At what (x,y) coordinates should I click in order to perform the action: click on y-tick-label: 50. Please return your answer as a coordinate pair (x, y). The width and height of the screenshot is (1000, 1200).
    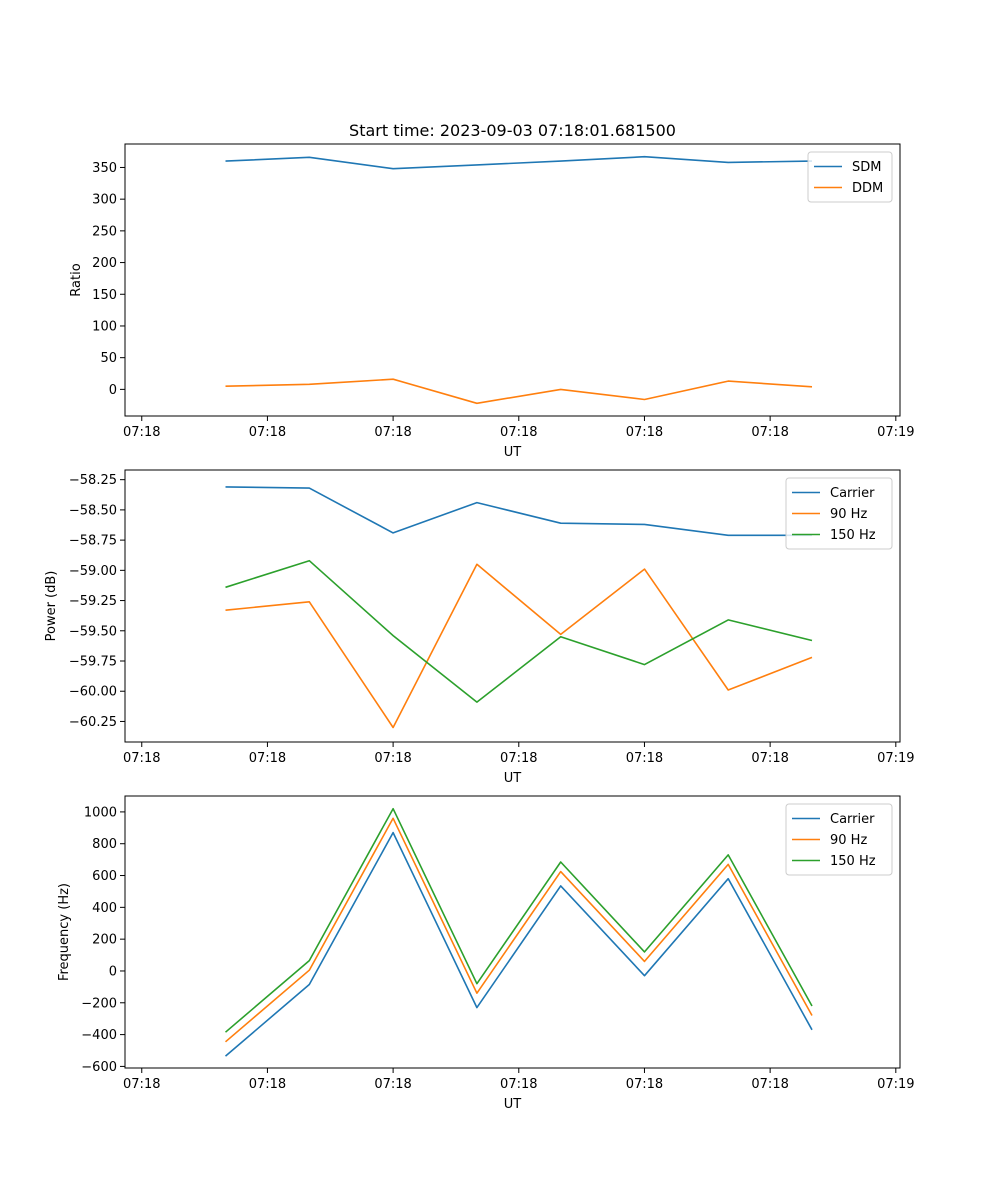
    Looking at the image, I should click on (108, 358).